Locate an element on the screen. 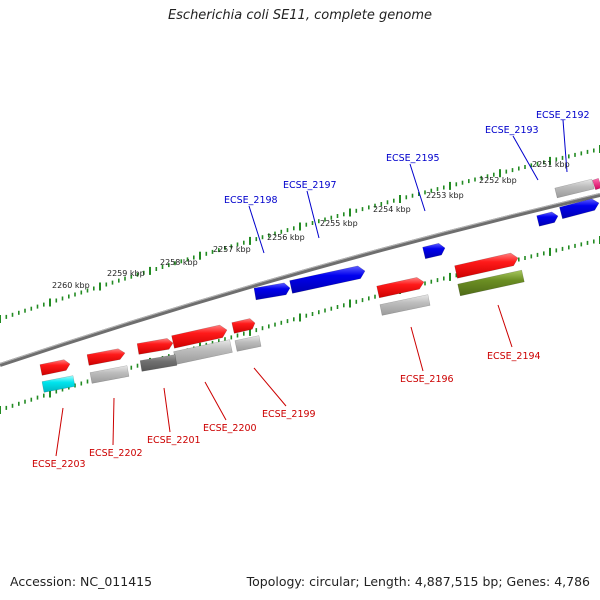  label-ECSE-2196: ECSE_2196 is located at coordinates (427, 379).